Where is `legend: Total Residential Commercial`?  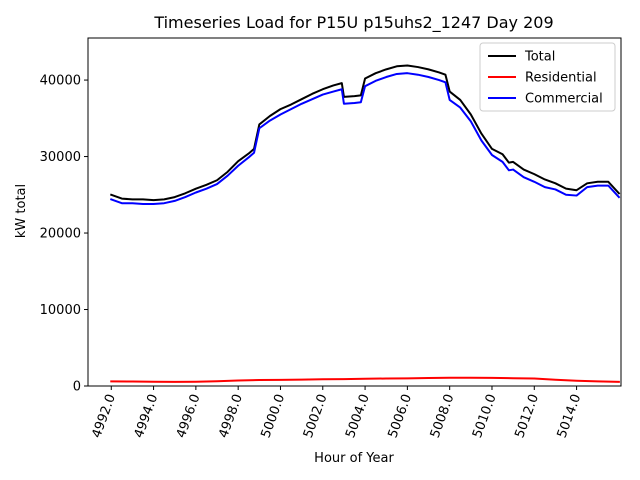 legend: Total Residential Commercial is located at coordinates (547, 77).